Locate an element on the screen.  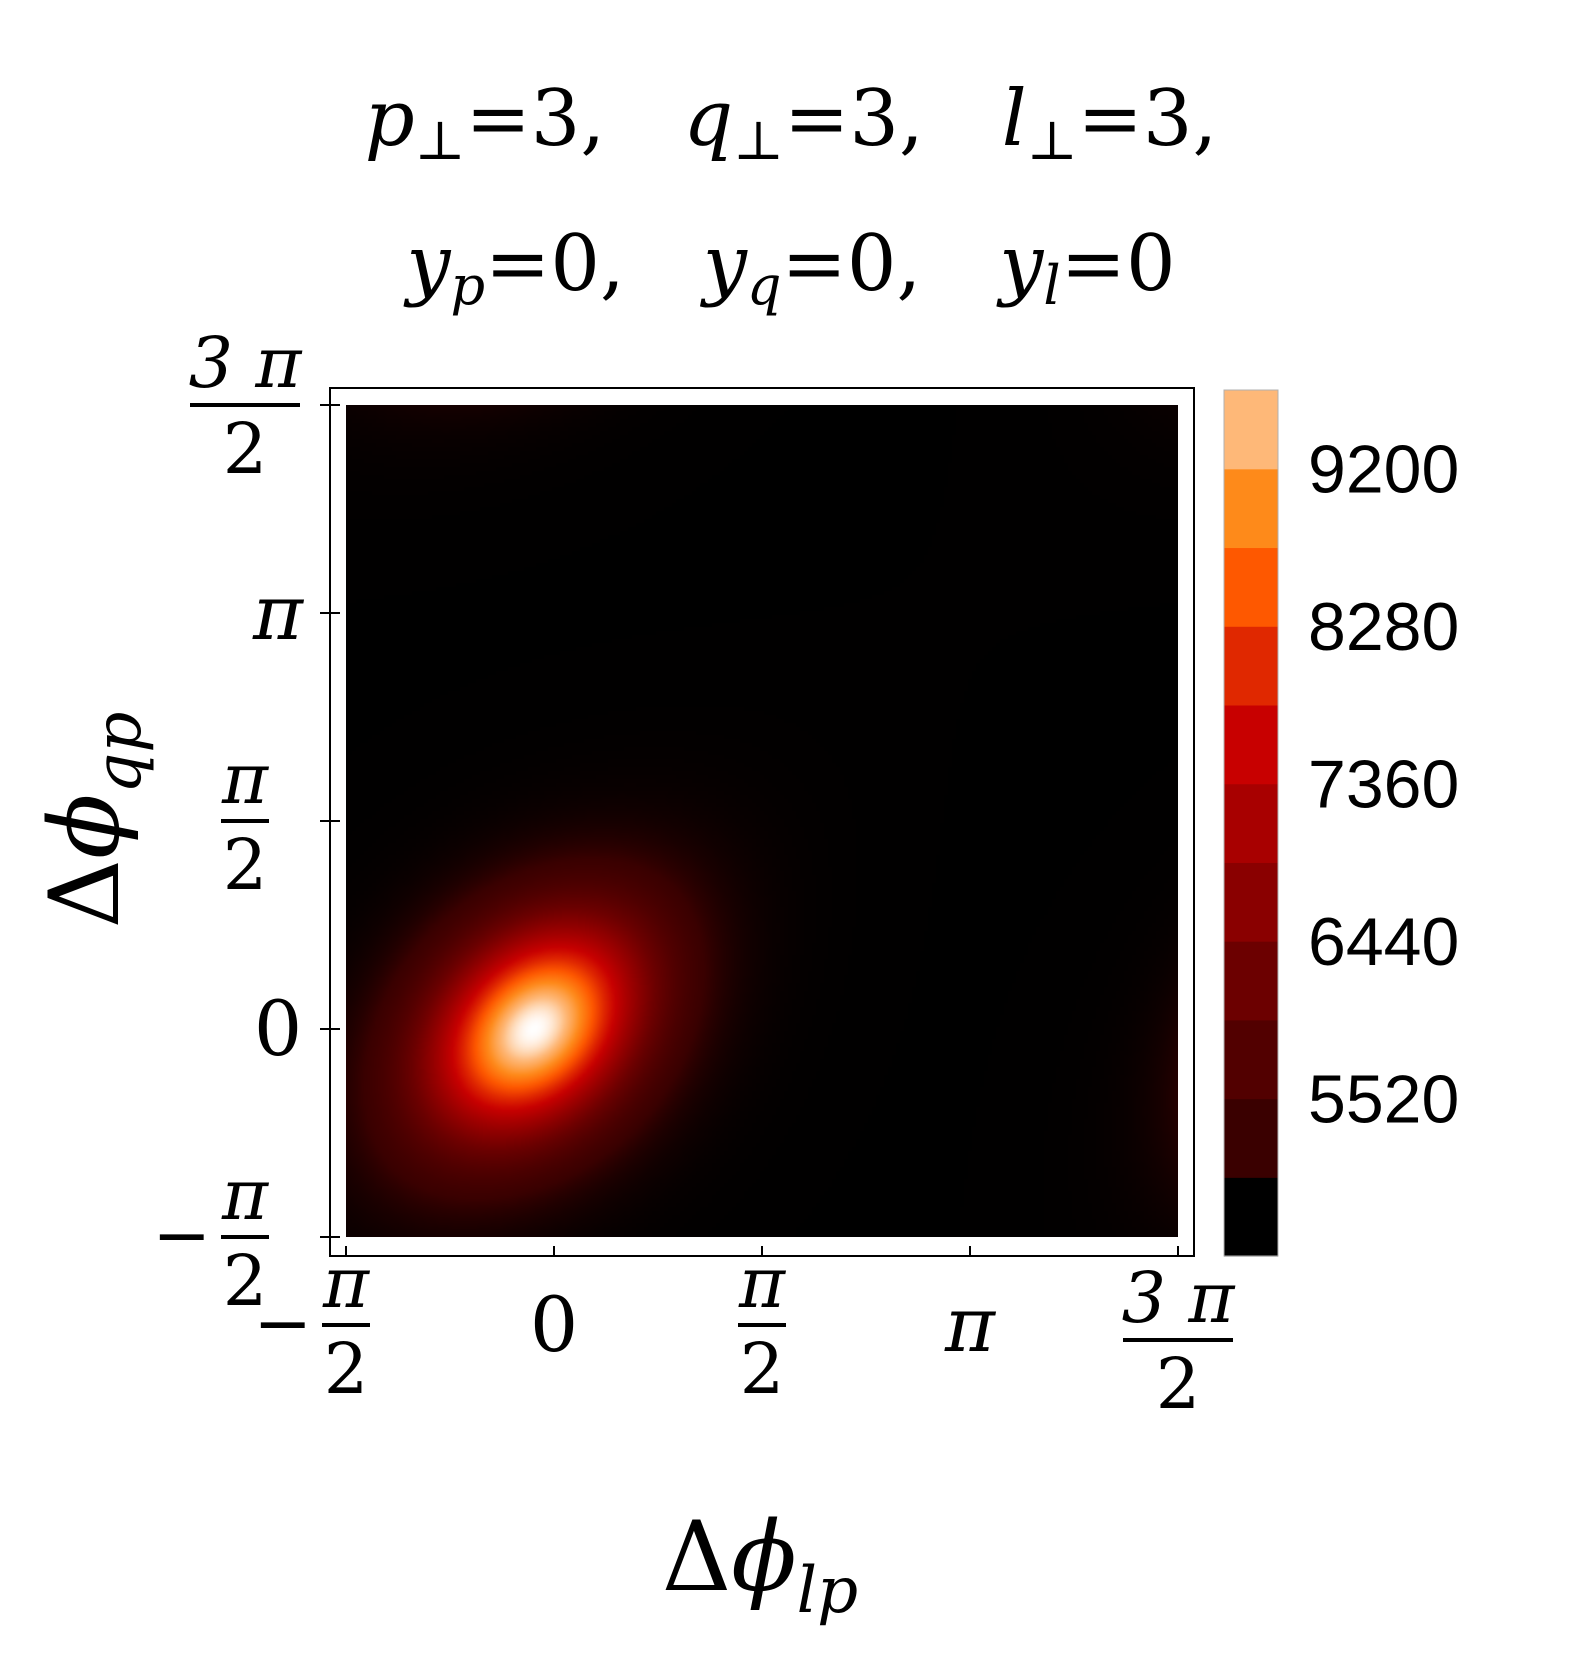
x-tick-label-4-numerator: 3 π is located at coordinates (1179, 1298).